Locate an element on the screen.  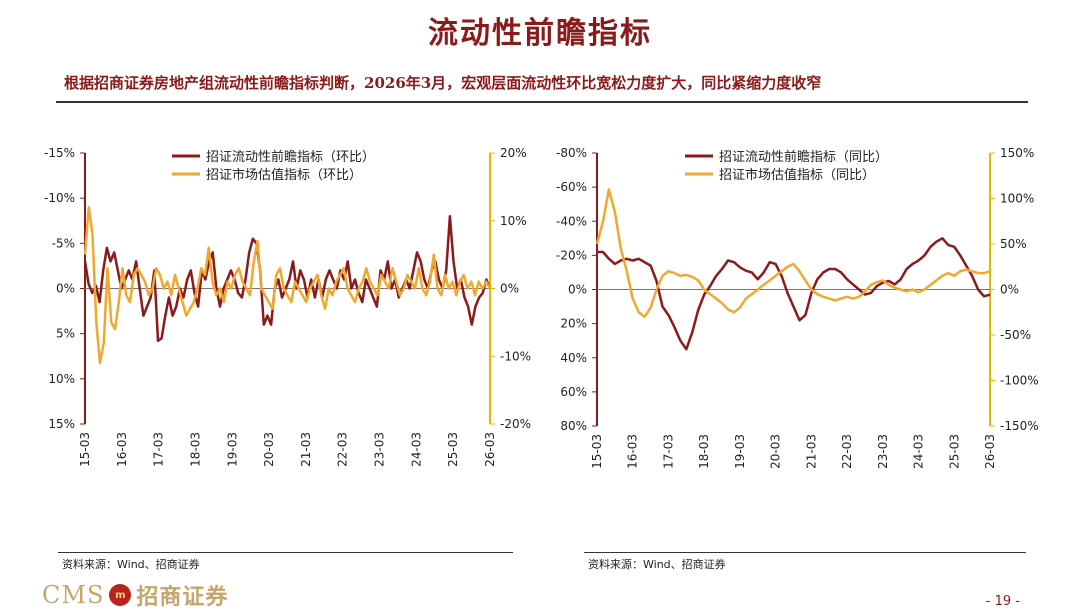
logo-chinese-name: 招商证券 is located at coordinates (182, 597).